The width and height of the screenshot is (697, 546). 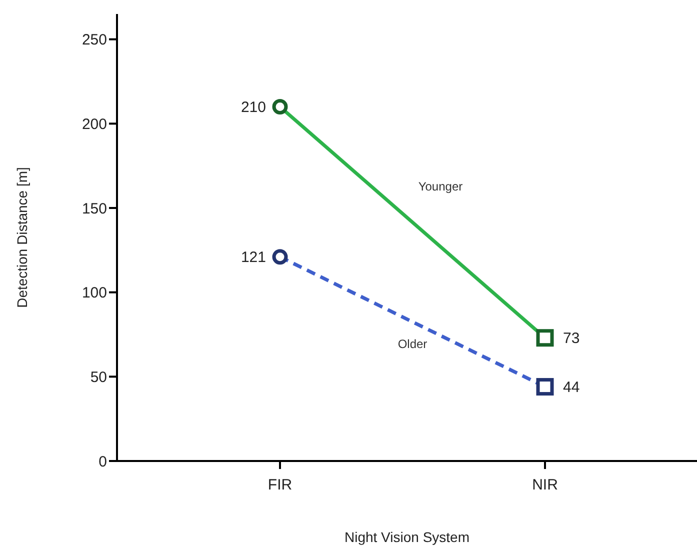 I want to click on y-tick-label: 100, so click(x=94, y=293).